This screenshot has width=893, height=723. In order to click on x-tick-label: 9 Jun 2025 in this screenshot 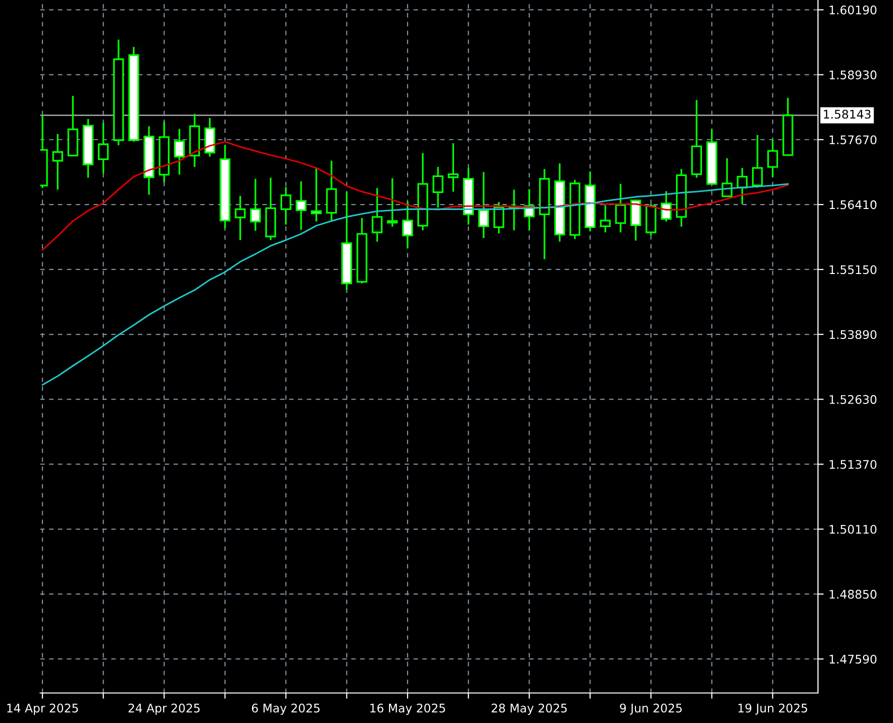, I will do `click(651, 709)`.